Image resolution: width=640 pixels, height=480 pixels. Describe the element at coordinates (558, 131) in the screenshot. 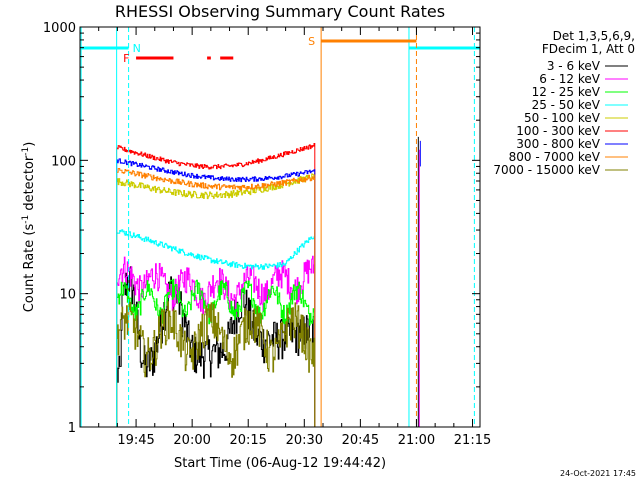

I see `legend-label: 100 - 300 keV` at that location.